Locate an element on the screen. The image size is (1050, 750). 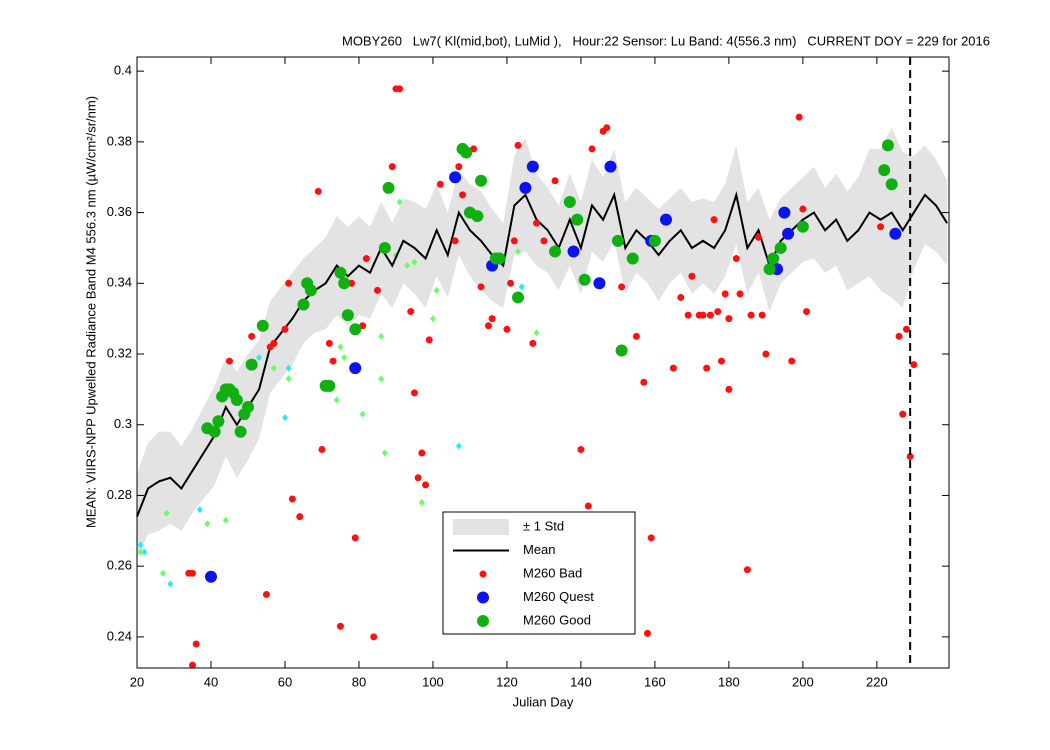
legend-label: M260 Bad is located at coordinates (552, 572).